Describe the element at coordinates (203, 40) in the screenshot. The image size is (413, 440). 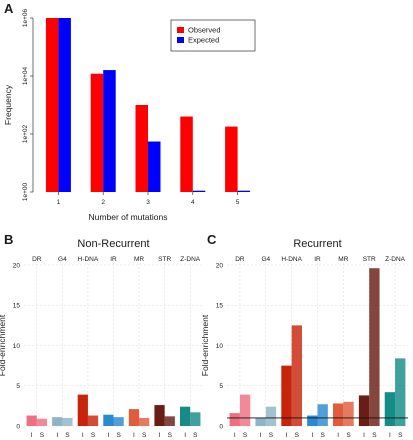
I see `legend-label-expected: Expected` at that location.